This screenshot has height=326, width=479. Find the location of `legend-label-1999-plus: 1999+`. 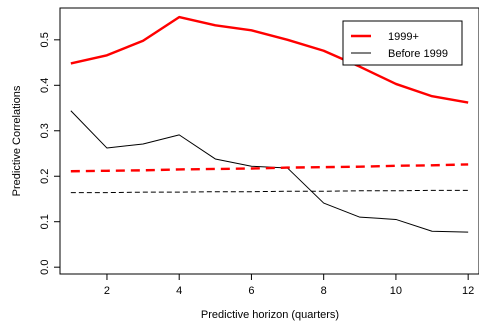

legend-label-1999-plus: 1999+ is located at coordinates (403, 37).